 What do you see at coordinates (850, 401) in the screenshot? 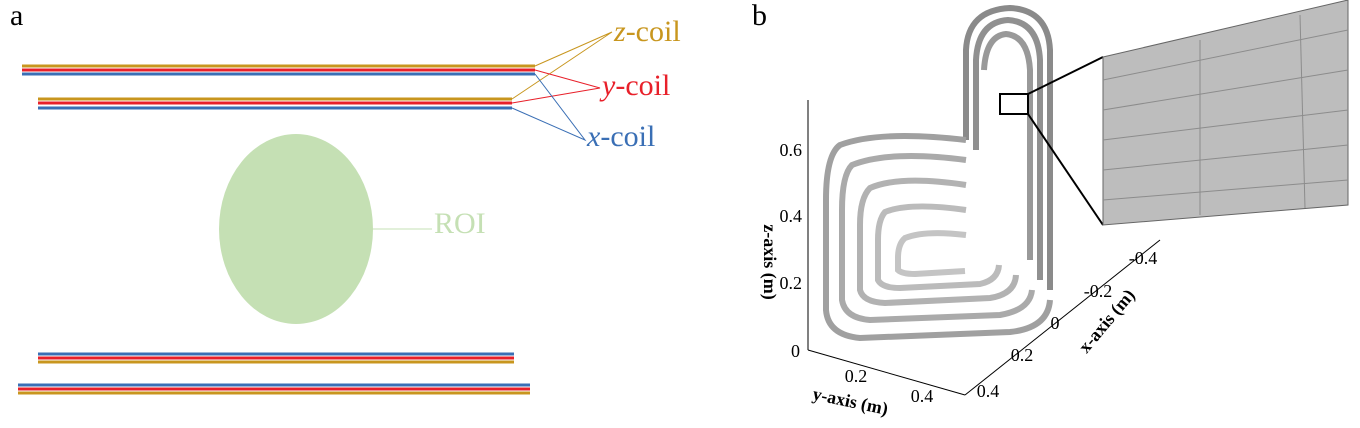
I see `y-axis-title: y-axis (m)` at bounding box center [850, 401].